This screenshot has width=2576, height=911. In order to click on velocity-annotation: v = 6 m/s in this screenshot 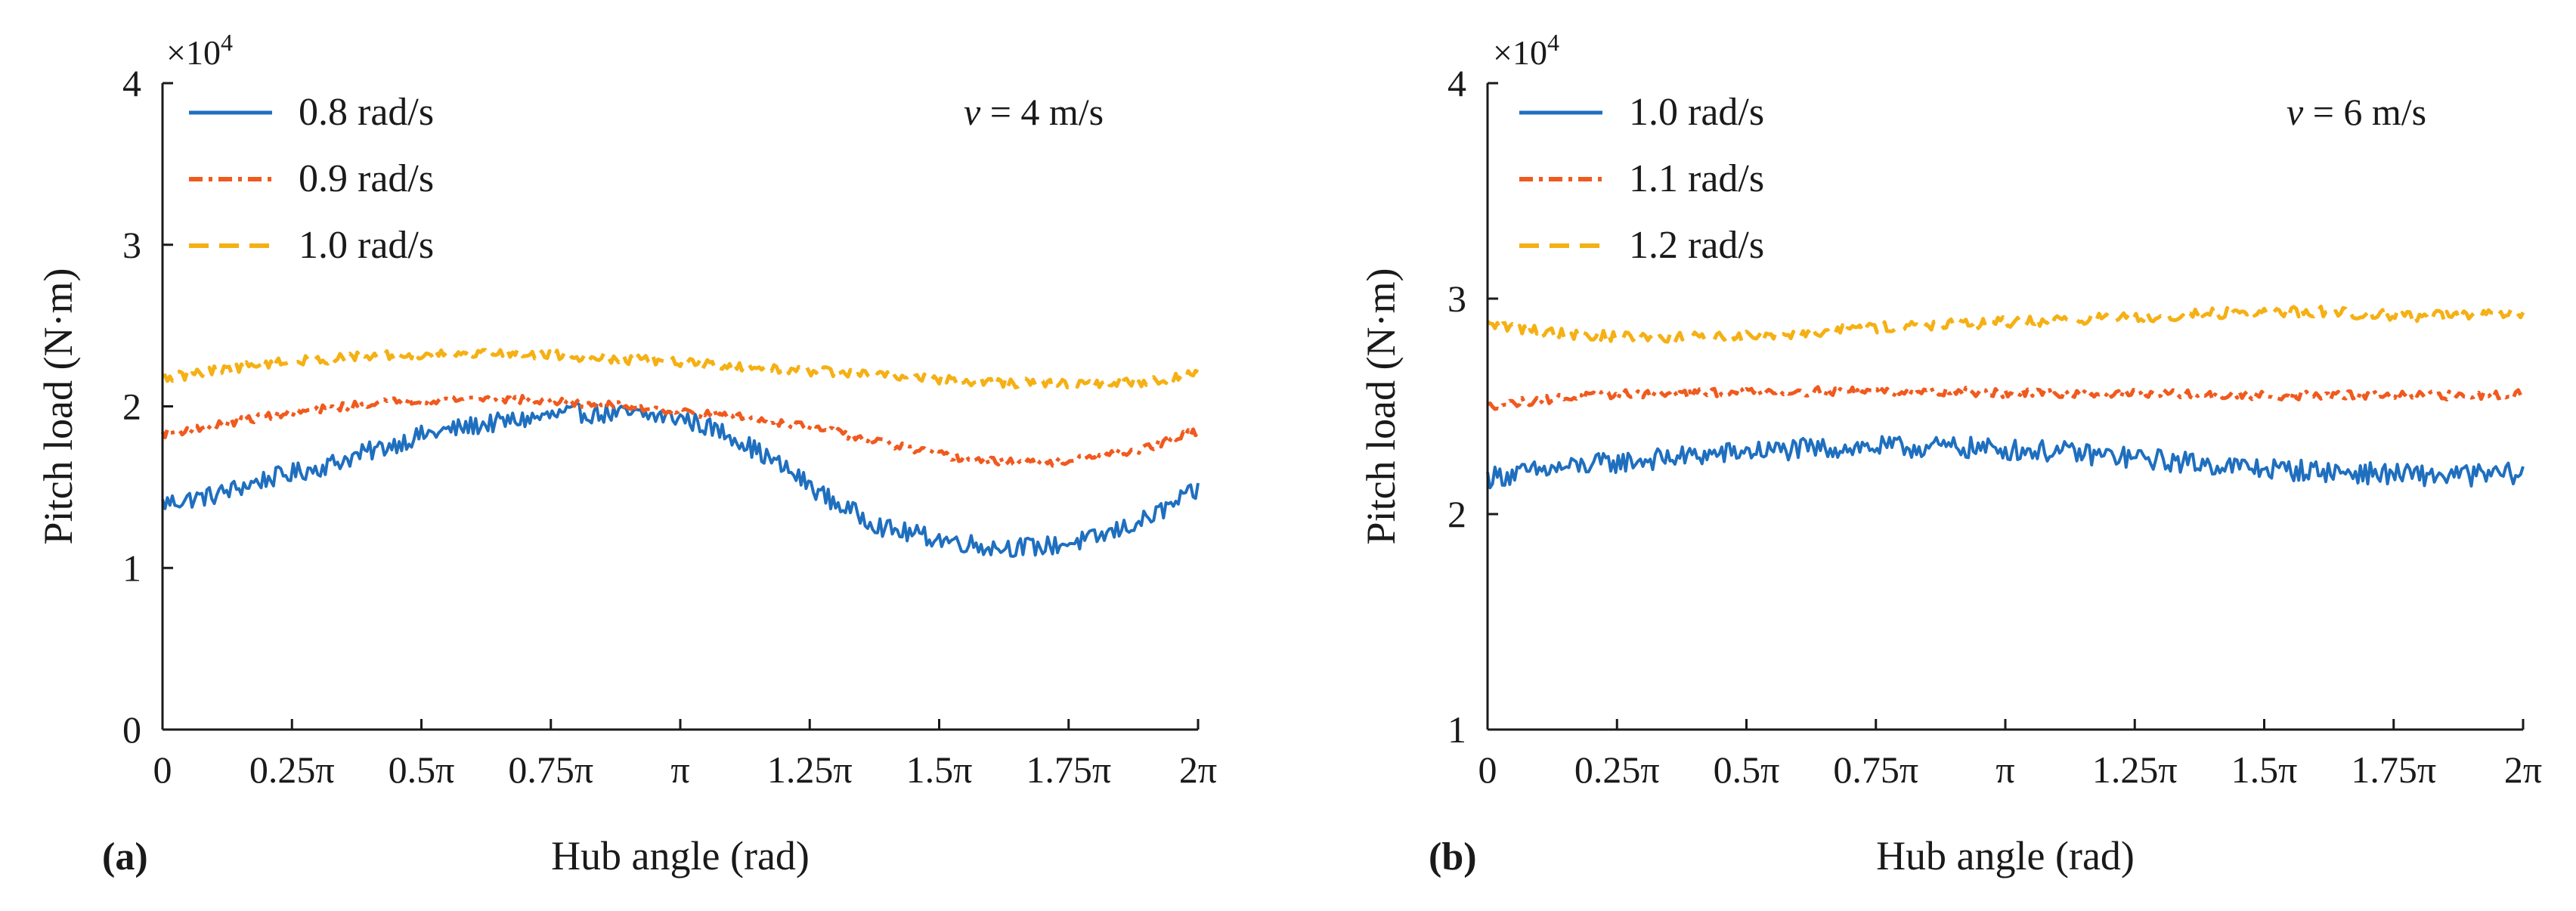, I will do `click(2356, 112)`.